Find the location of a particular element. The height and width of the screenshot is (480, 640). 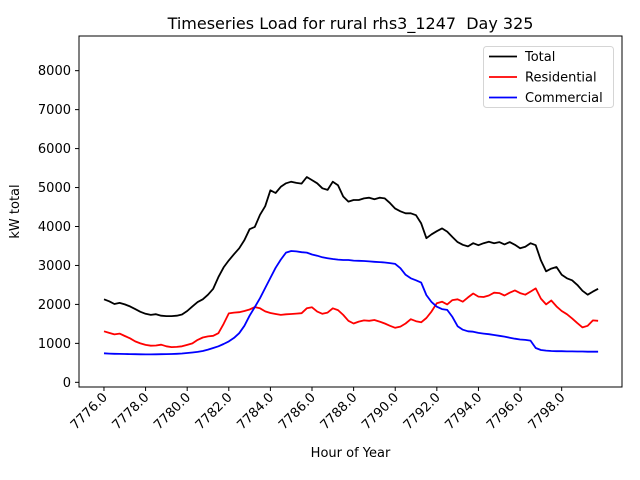

y-tick-label: 4000 is located at coordinates (54, 227).